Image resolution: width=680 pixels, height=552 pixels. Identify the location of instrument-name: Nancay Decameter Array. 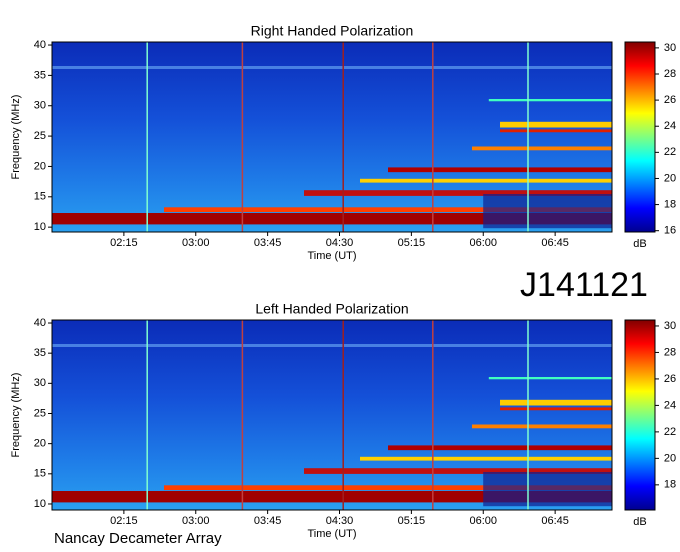
(138, 538).